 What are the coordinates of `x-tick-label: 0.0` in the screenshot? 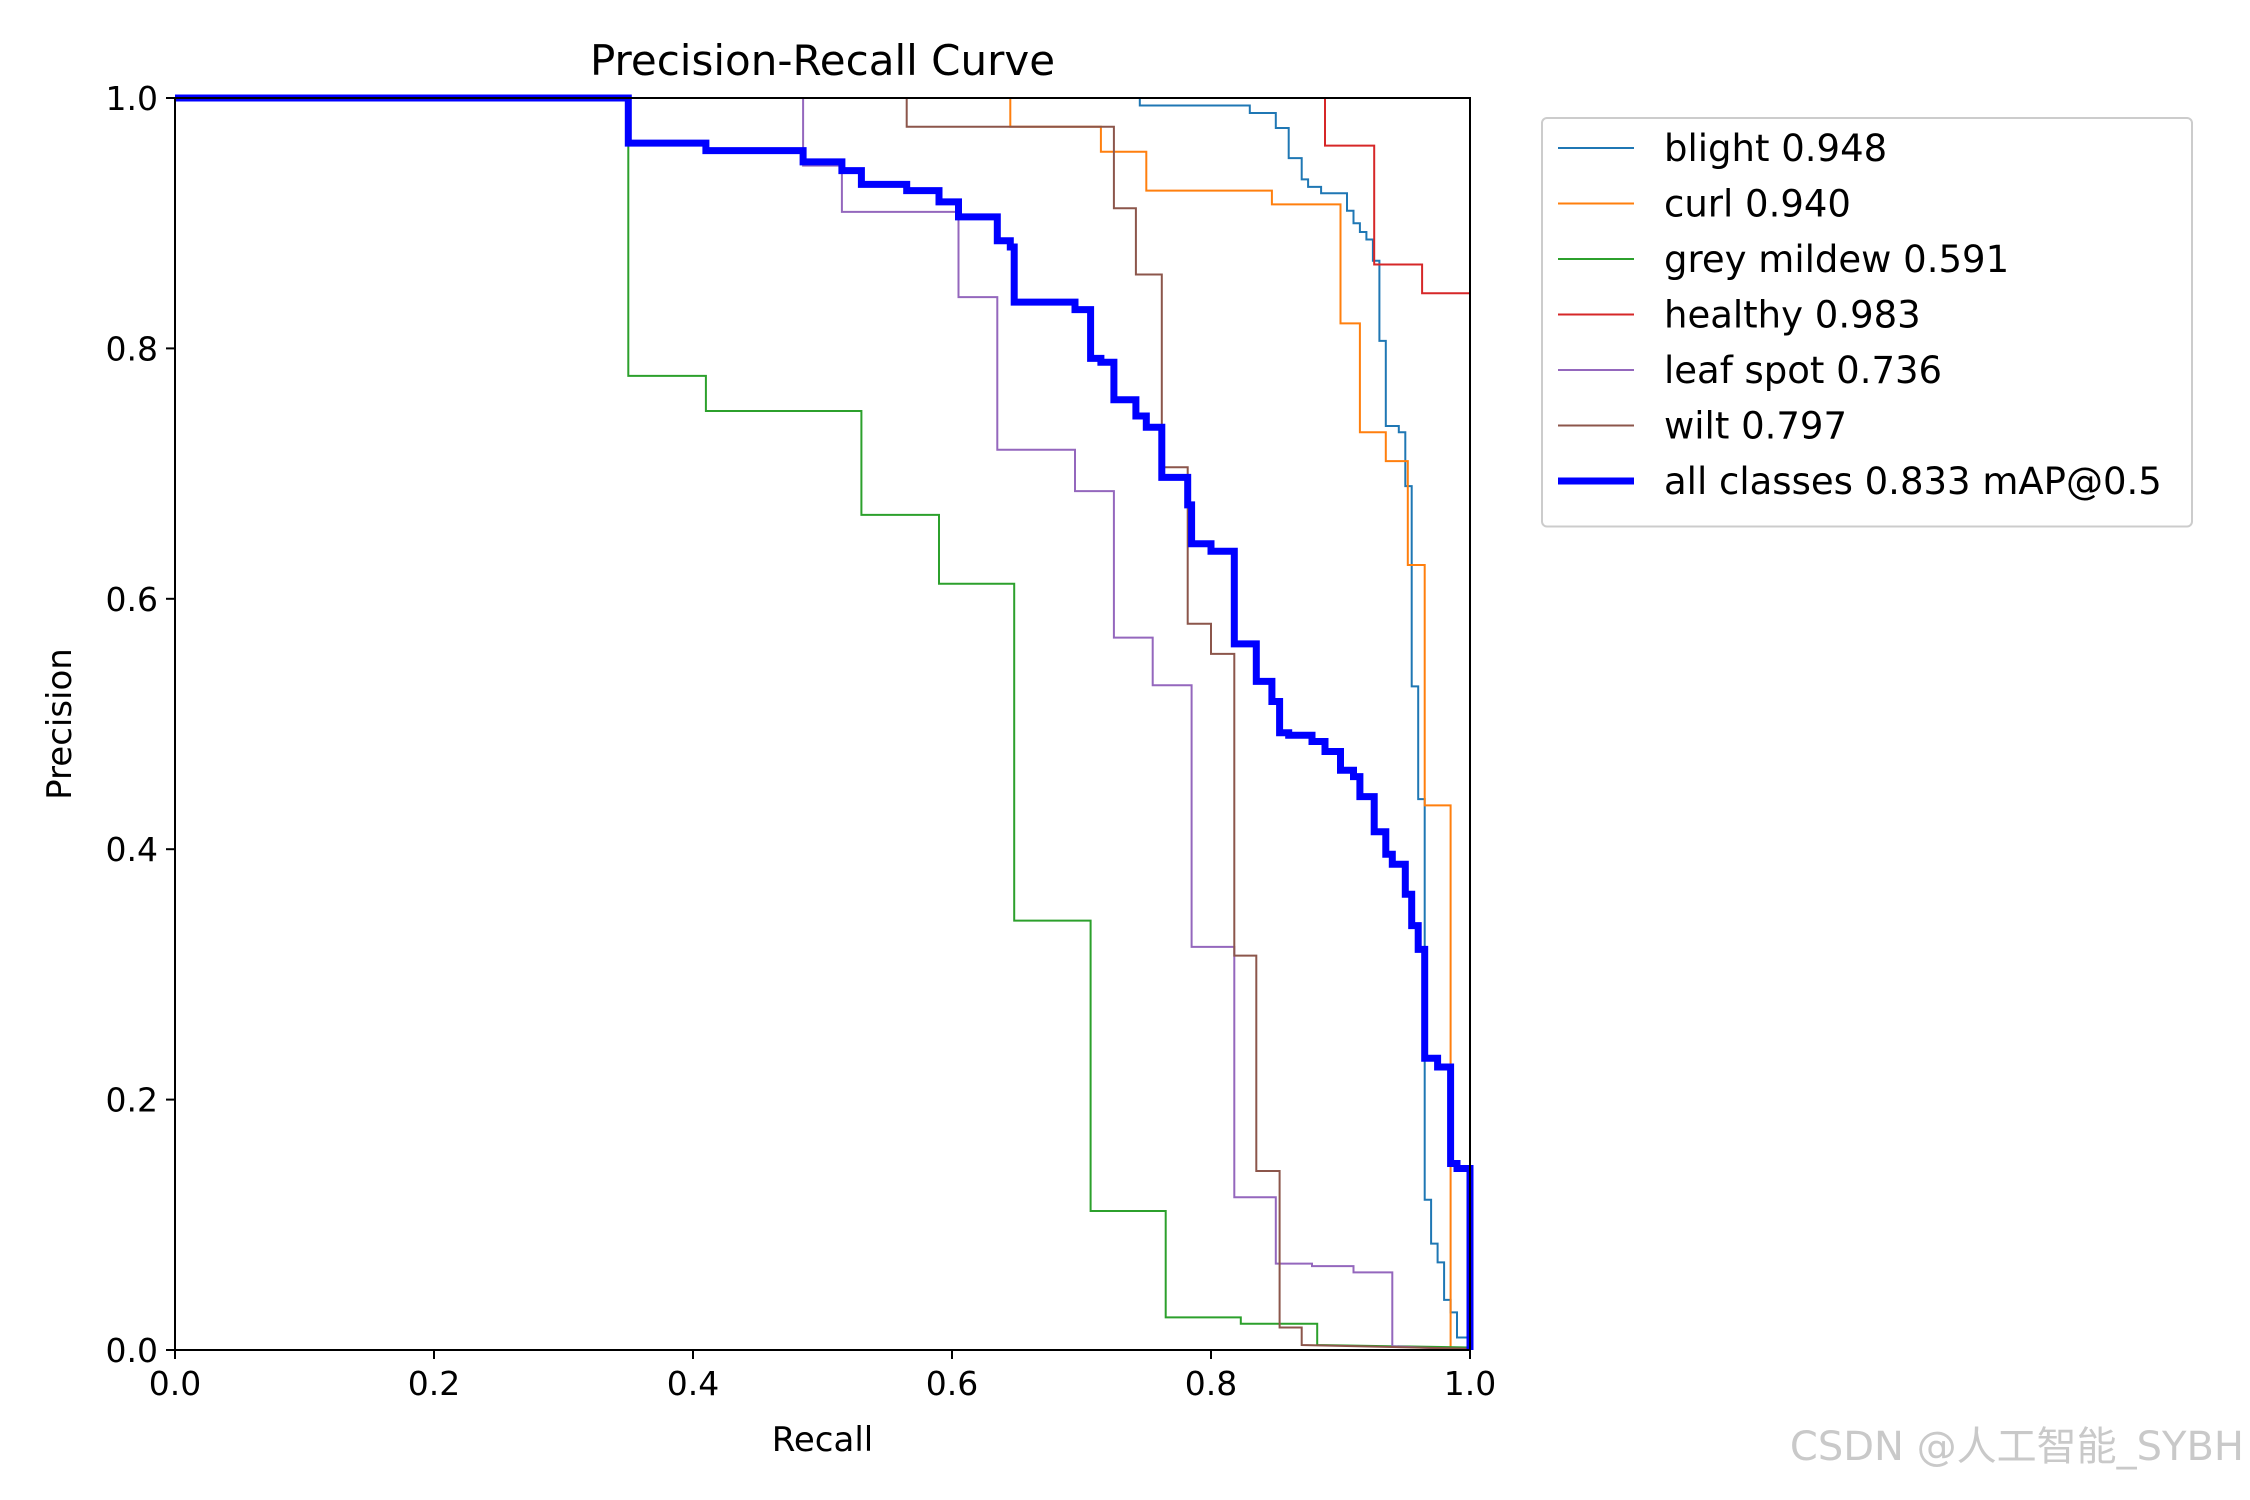 It's located at (175, 1383).